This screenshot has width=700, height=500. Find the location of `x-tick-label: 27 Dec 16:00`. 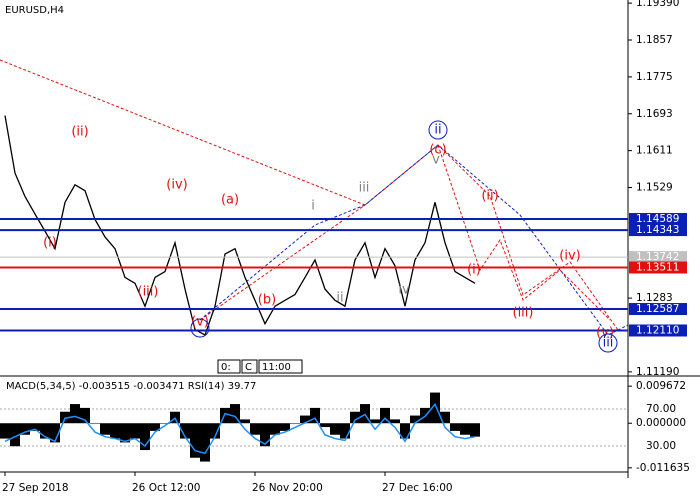

x-tick-label: 27 Dec 16:00 is located at coordinates (417, 488).